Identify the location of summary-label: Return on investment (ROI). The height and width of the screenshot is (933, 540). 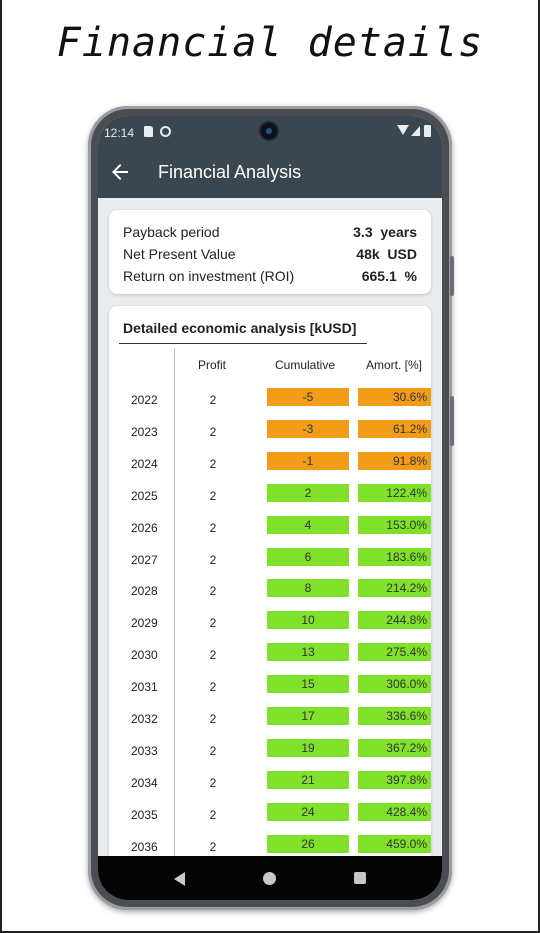
(209, 276).